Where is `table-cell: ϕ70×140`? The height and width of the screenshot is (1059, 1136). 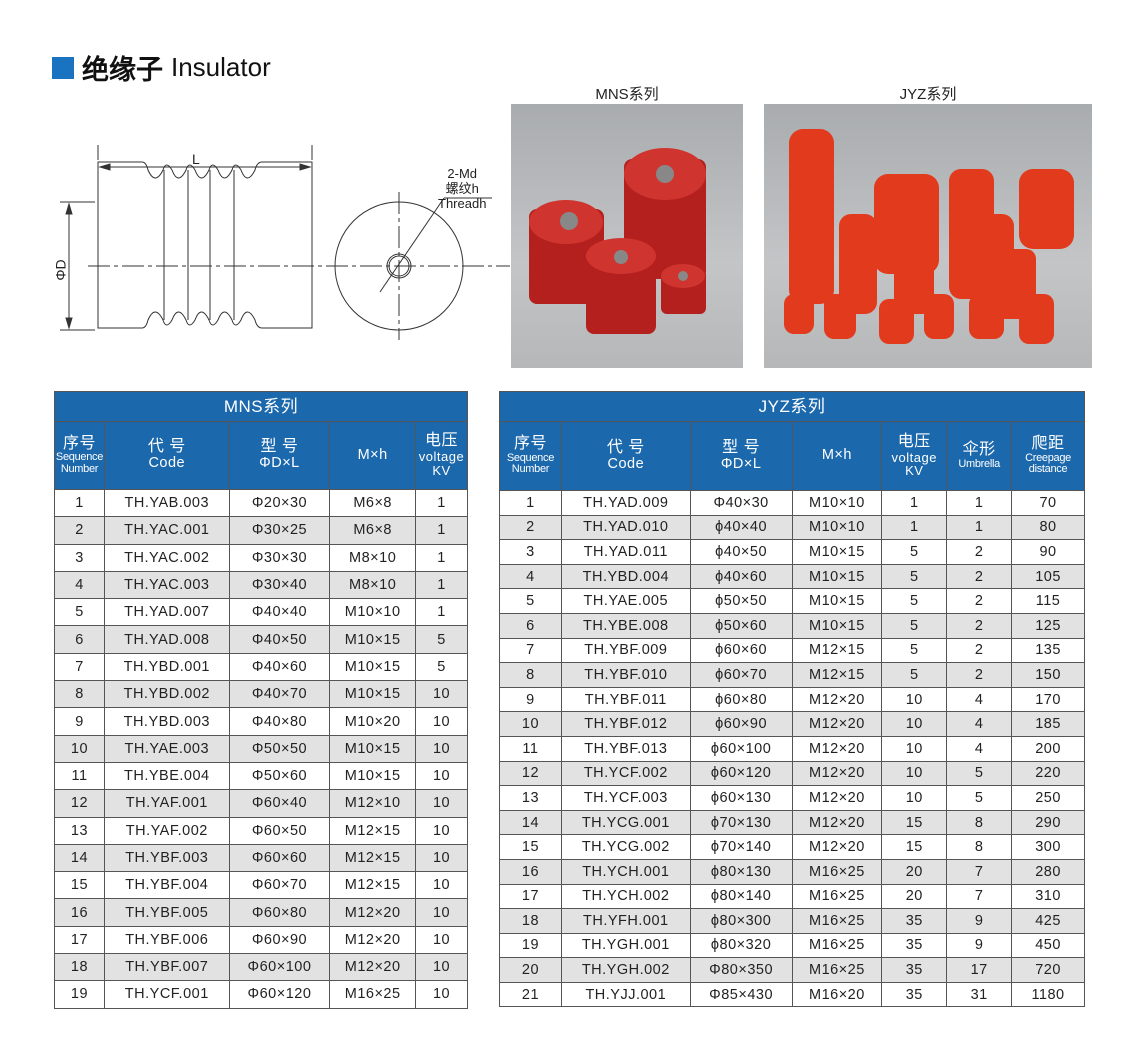 table-cell: ϕ70×140 is located at coordinates (741, 847).